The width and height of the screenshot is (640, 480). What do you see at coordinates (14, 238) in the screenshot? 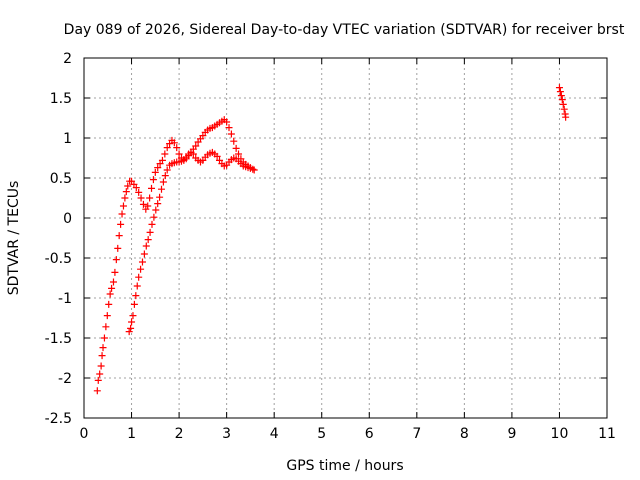
I see `y-axis-label: SDTVAR / TECUs` at bounding box center [14, 238].